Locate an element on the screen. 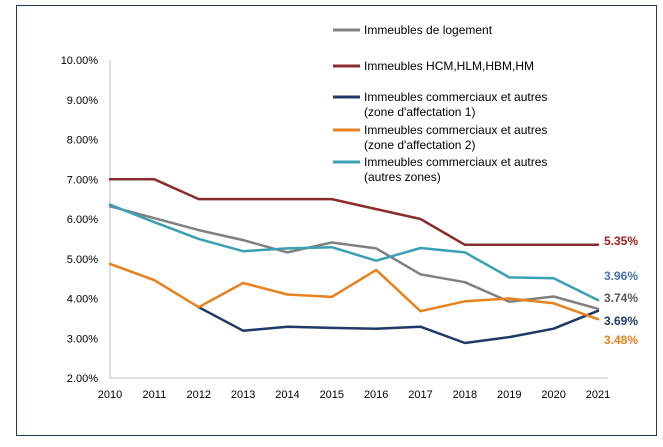 This screenshot has height=447, width=663. x-tick-label: 2017 is located at coordinates (420, 395).